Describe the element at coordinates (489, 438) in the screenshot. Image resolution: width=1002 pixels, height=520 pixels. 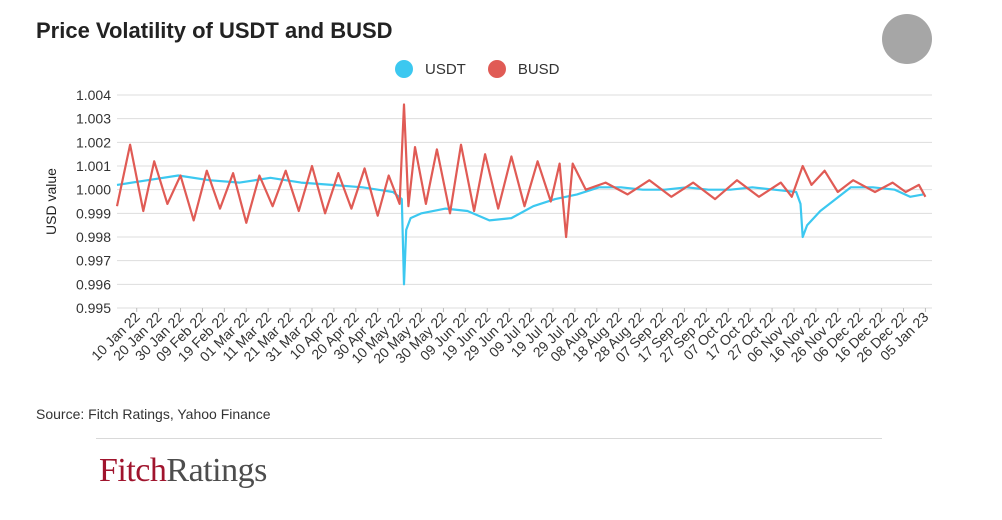
I see `divider` at that location.